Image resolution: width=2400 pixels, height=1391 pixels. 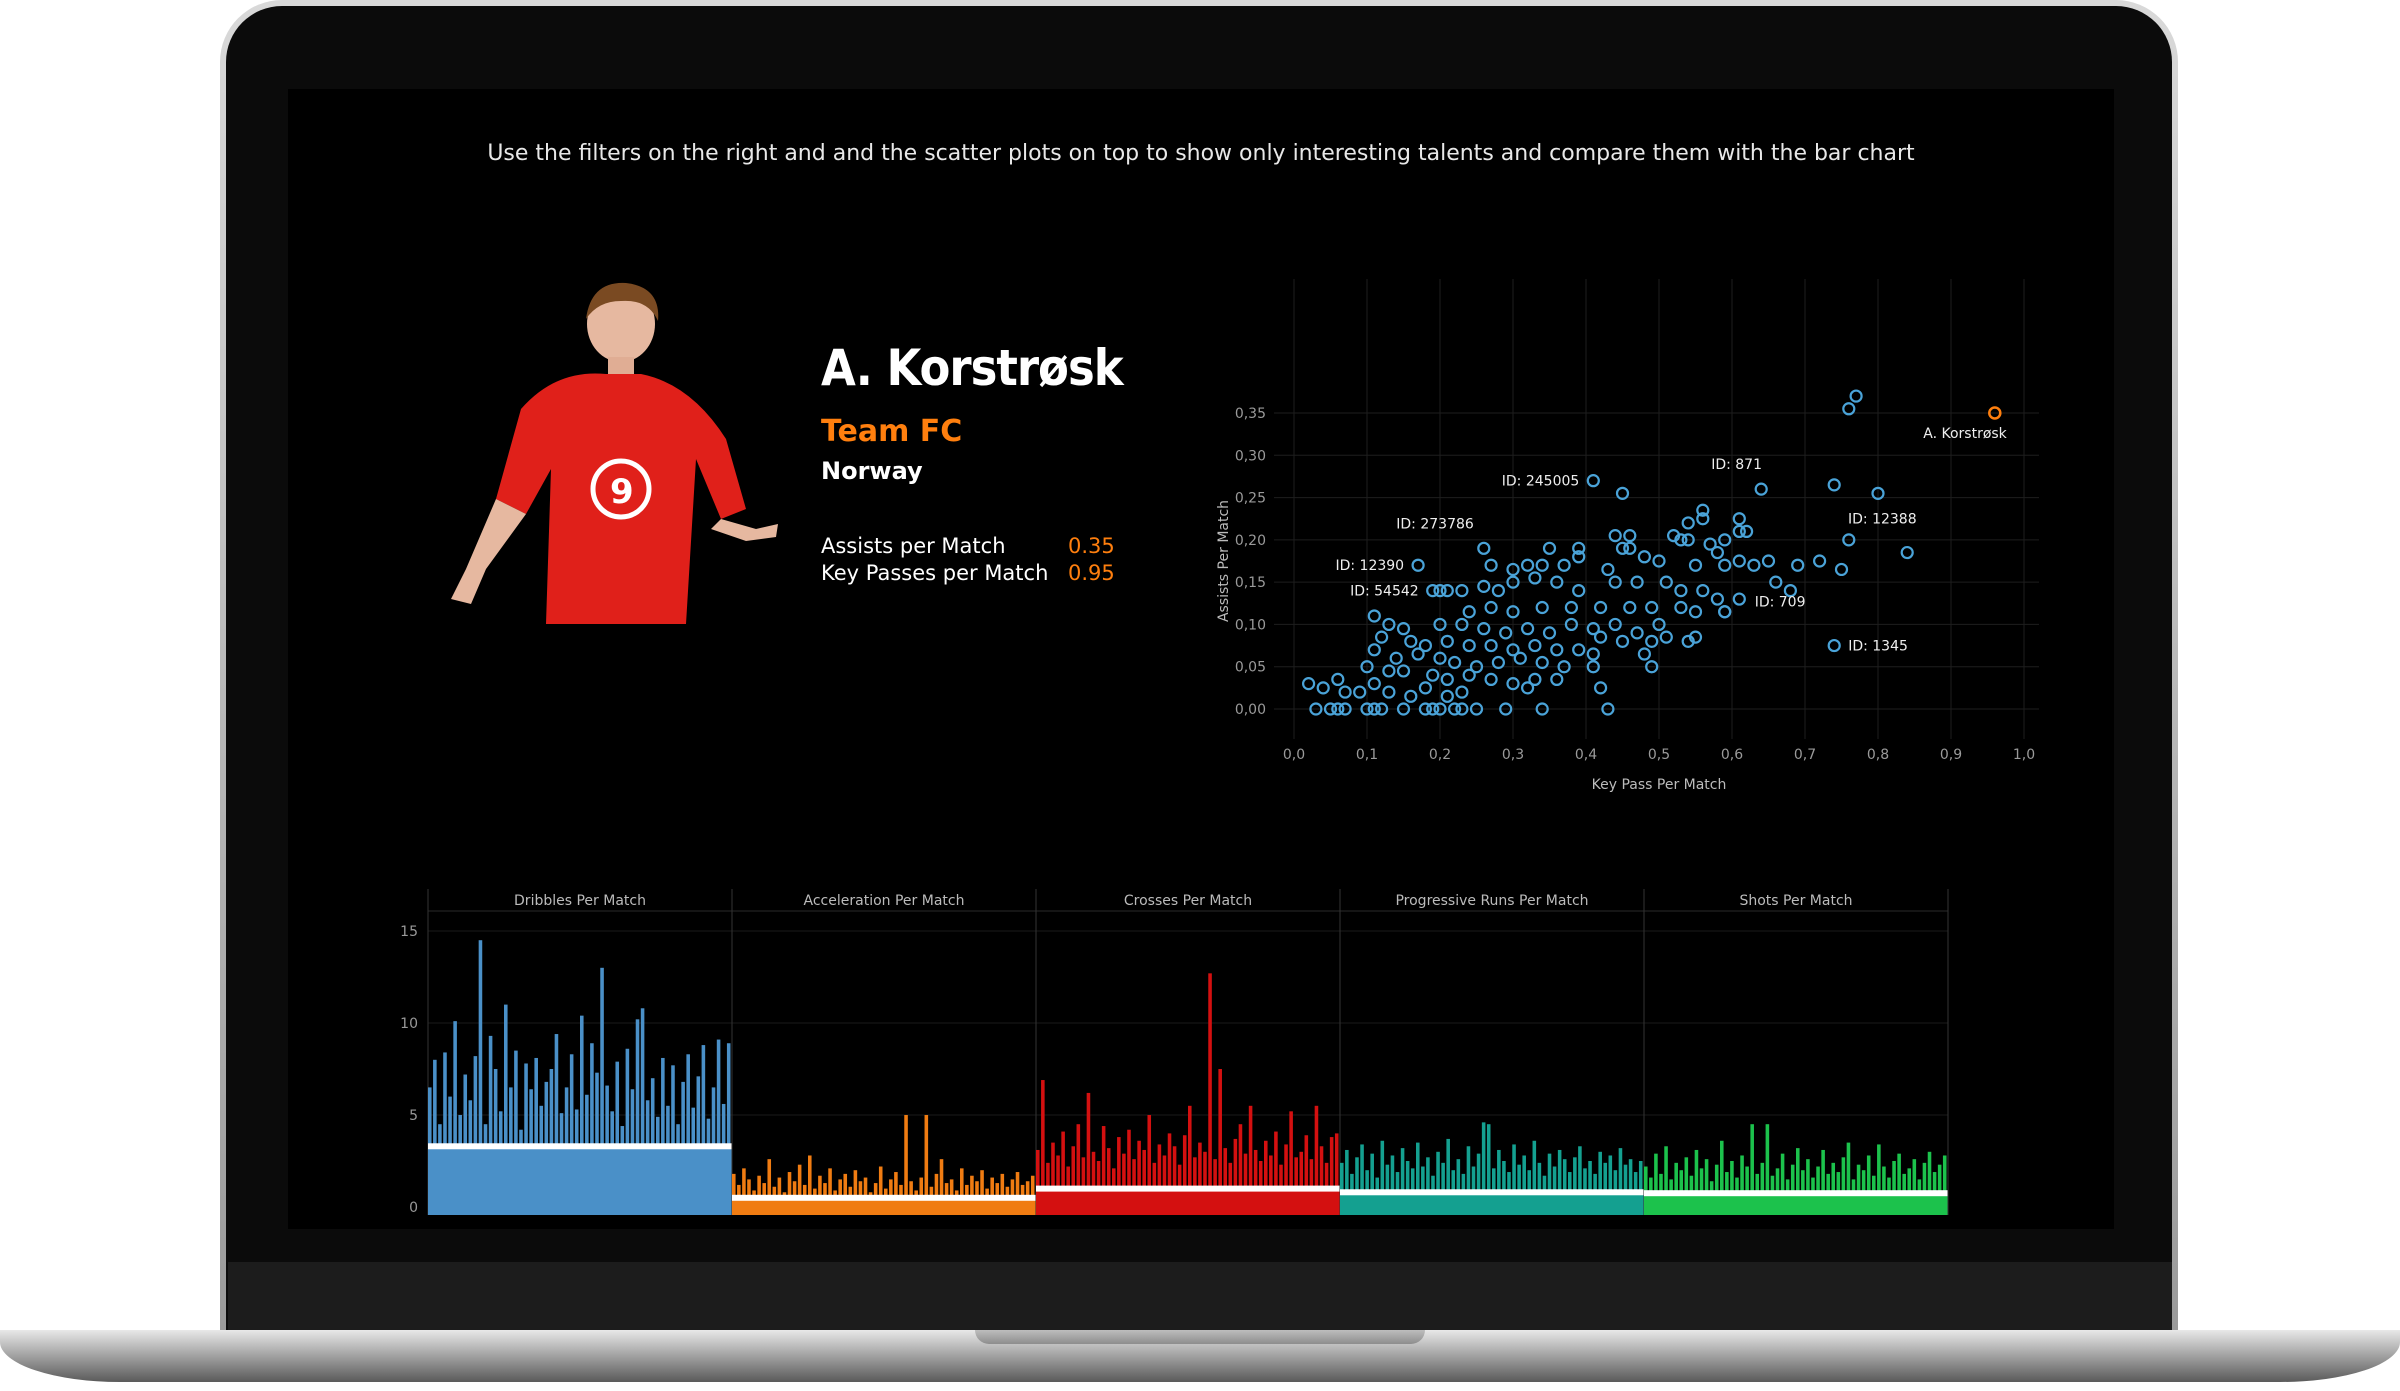 I want to click on x-tick-label: 0,4, so click(x=1586, y=755).